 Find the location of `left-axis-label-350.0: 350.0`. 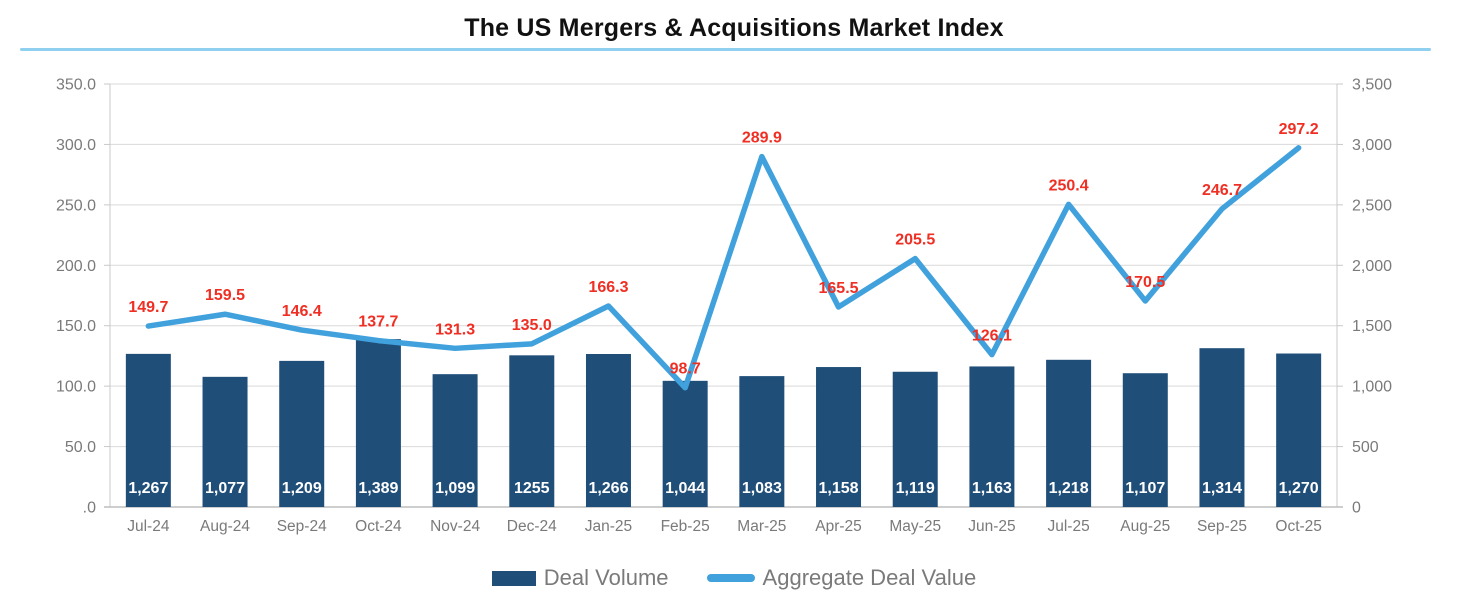

left-axis-label-350.0: 350.0 is located at coordinates (76, 85).